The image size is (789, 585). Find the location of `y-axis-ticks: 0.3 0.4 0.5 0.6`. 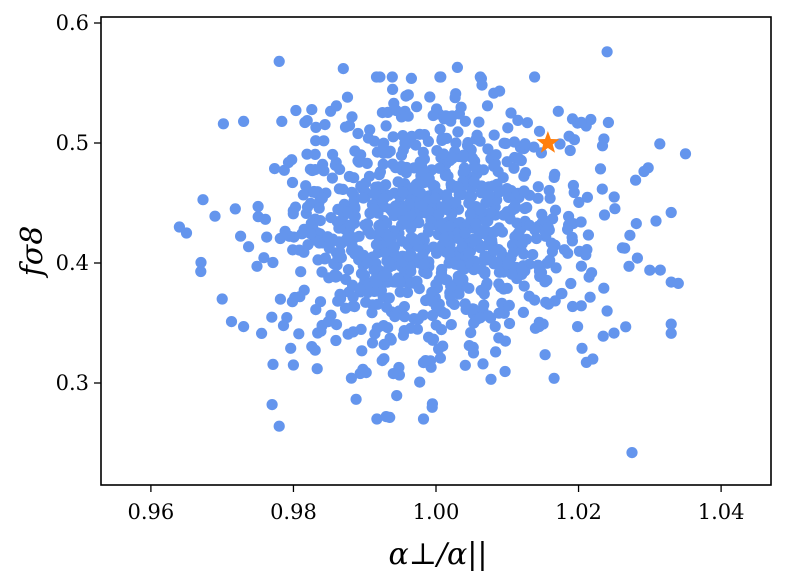

y-axis-ticks: 0.3 0.4 0.5 0.6 is located at coordinates (78, 203).